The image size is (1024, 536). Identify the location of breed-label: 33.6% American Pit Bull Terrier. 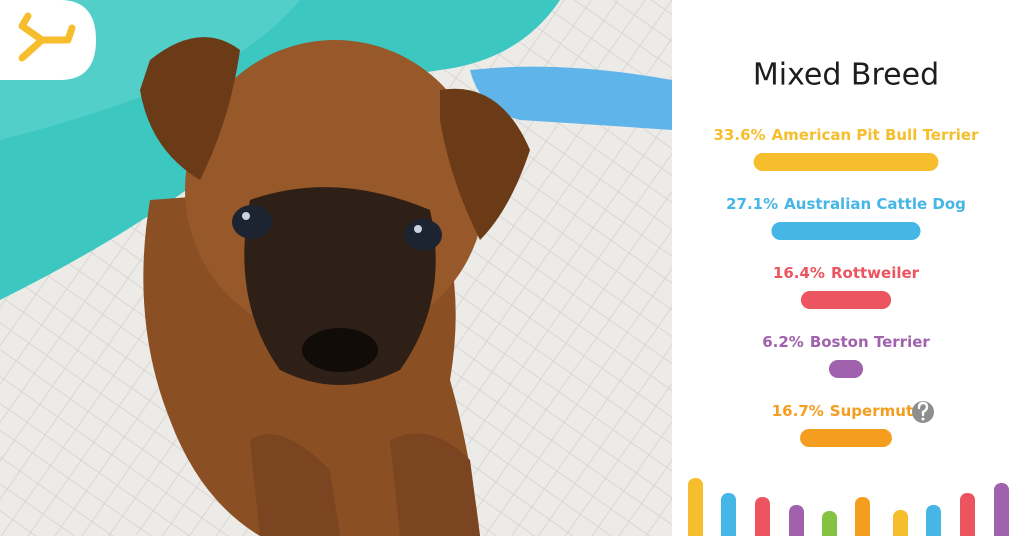
(847, 135).